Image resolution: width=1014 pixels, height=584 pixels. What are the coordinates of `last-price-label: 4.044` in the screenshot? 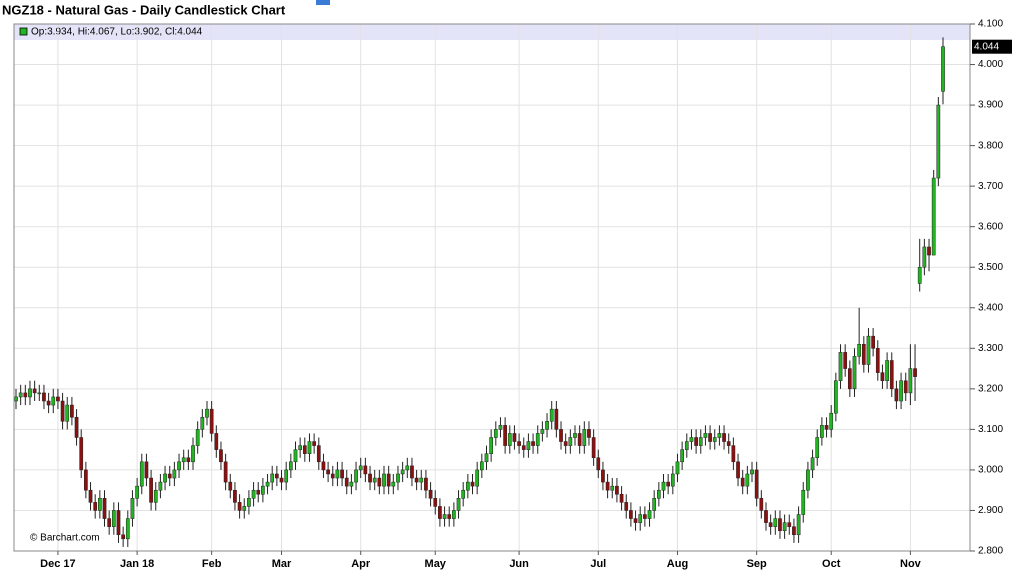 It's located at (986, 46).